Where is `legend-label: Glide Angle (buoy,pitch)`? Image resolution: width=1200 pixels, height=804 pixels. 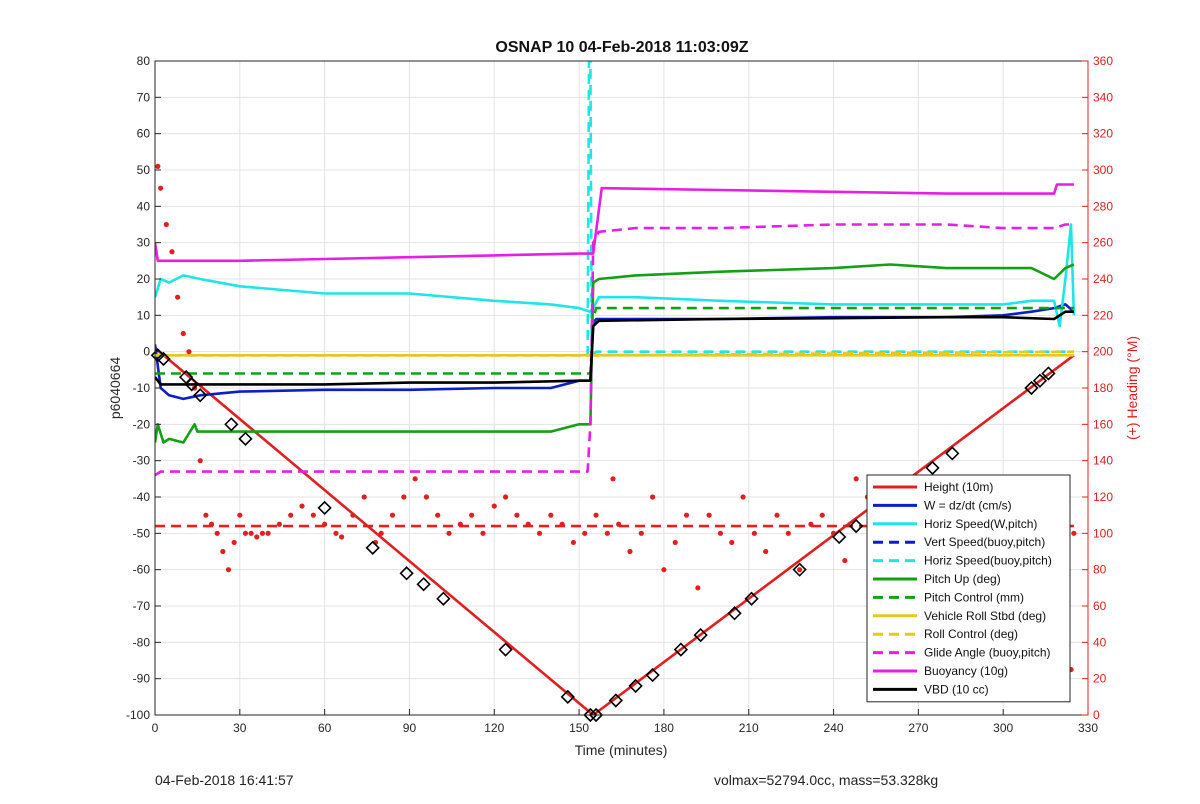
legend-label: Glide Angle (buoy,pitch) is located at coordinates (987, 653).